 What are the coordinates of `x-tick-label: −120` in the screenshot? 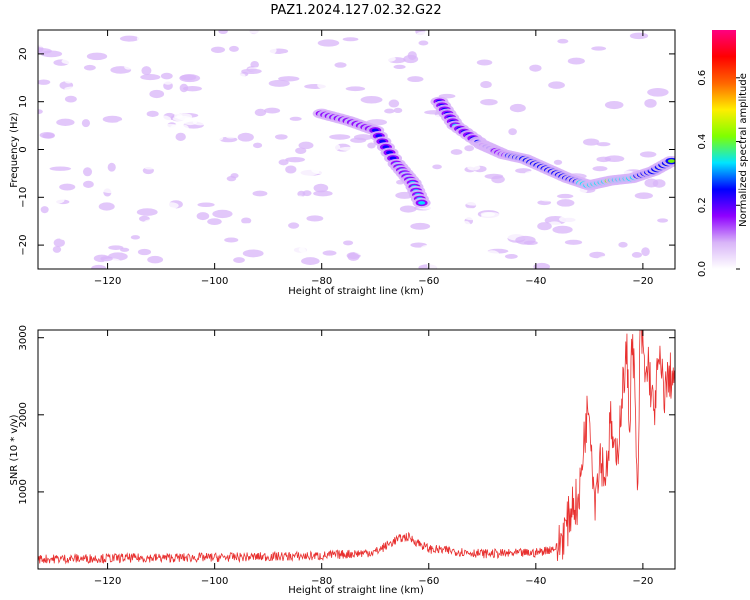 It's located at (107, 581).